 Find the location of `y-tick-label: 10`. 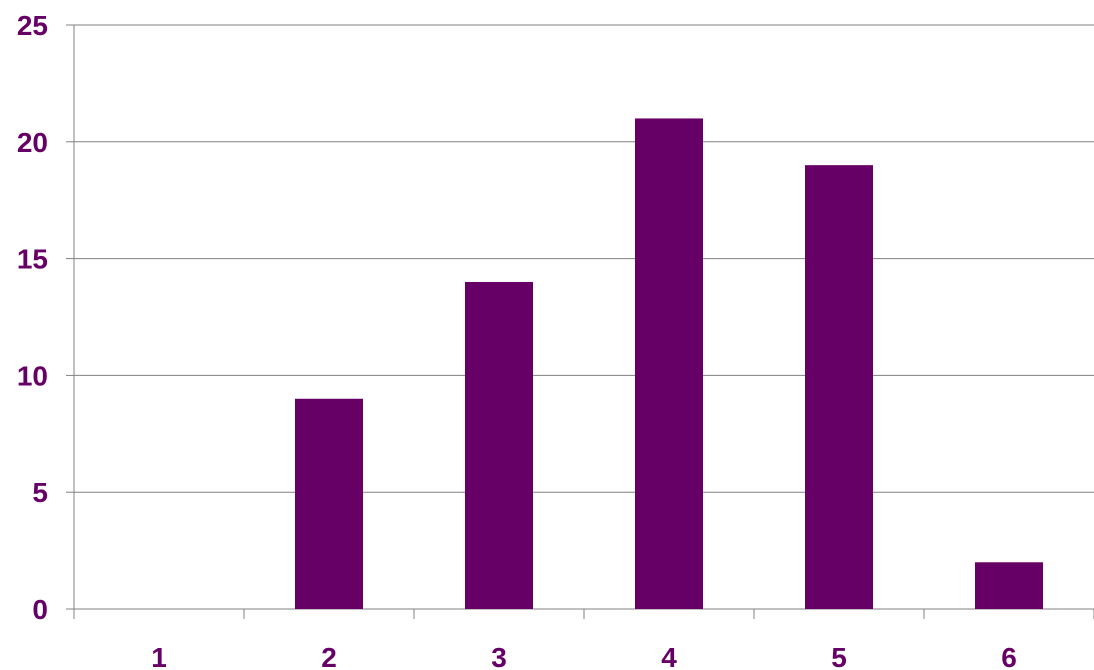

y-tick-label: 10 is located at coordinates (32, 375).